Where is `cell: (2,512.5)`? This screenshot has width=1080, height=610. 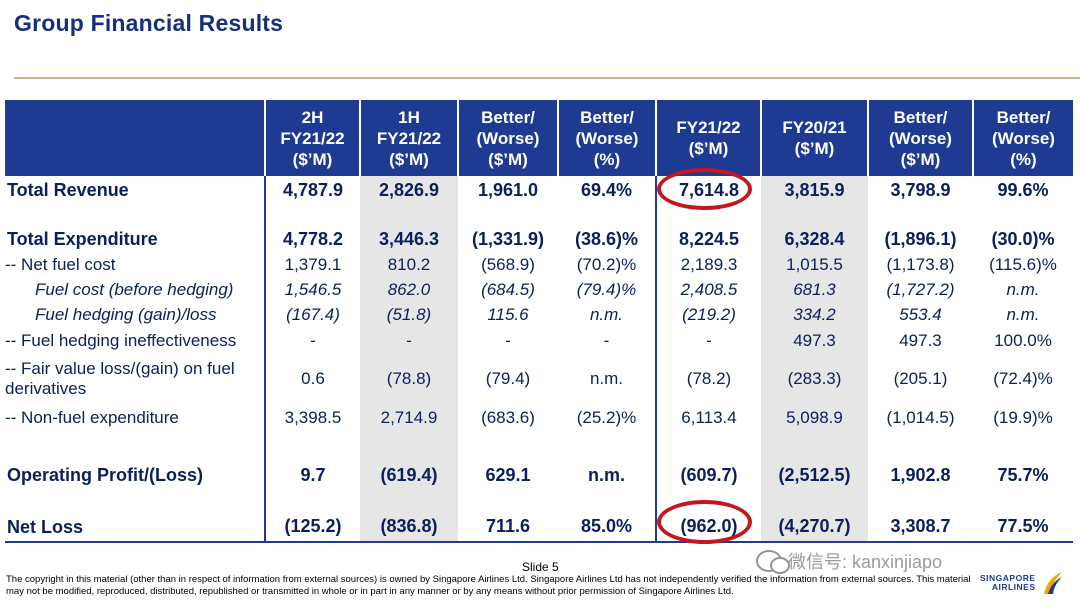
cell: (2,512.5) is located at coordinates (814, 475).